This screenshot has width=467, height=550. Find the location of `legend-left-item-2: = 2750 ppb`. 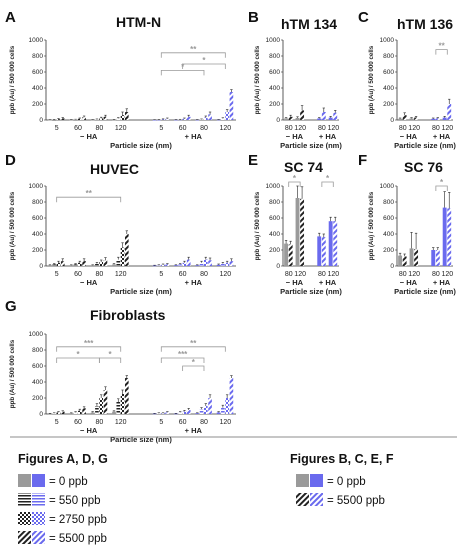

legend-left-item-2: = 2750 ppb is located at coordinates (78, 520).